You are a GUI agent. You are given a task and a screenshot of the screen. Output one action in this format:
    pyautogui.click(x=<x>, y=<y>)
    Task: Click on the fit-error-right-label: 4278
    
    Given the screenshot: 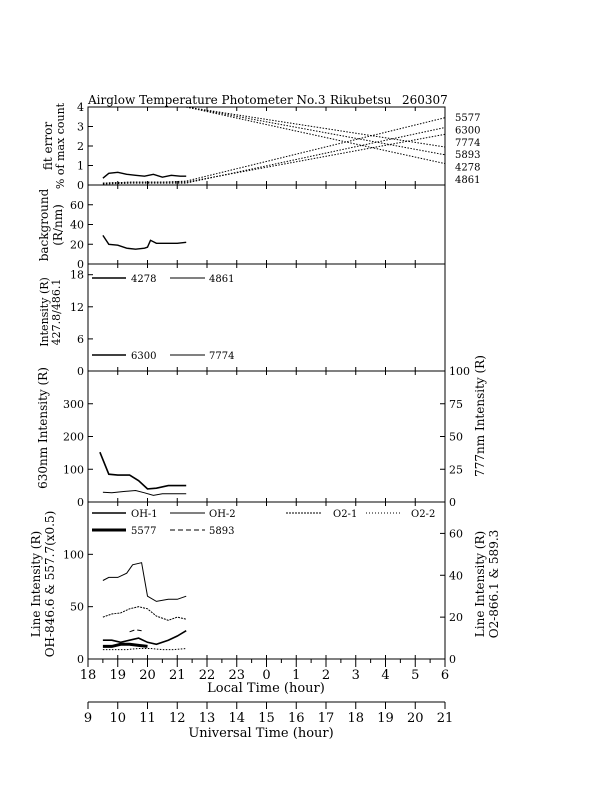 What is the action you would take?
    pyautogui.click(x=467, y=168)
    